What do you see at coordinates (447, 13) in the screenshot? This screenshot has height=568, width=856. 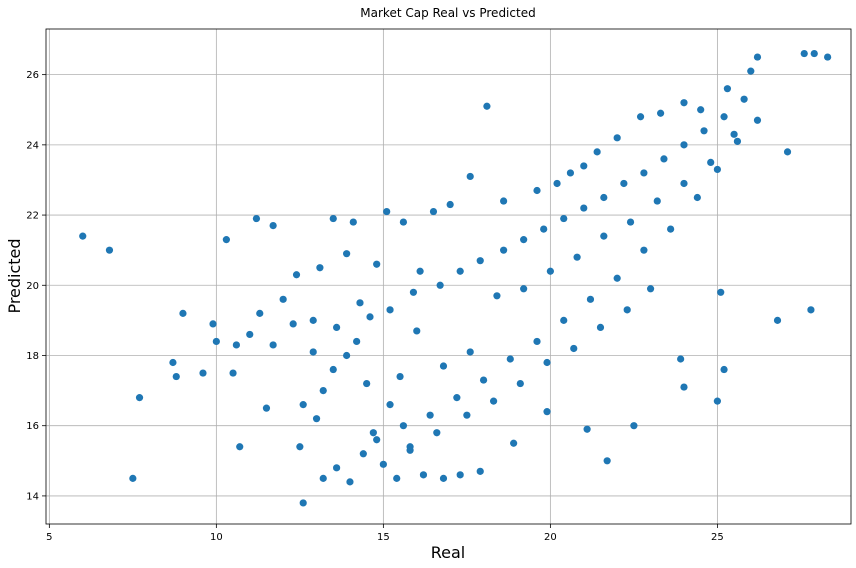 I see `chart-title: Market Cap Real vs Predicted` at bounding box center [447, 13].